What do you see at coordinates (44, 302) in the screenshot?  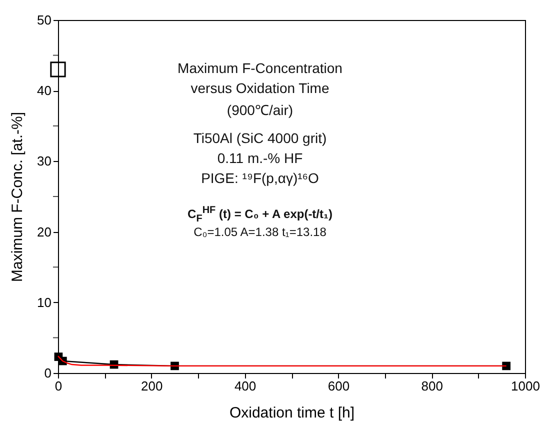 I see `y-tick-label: 10` at bounding box center [44, 302].